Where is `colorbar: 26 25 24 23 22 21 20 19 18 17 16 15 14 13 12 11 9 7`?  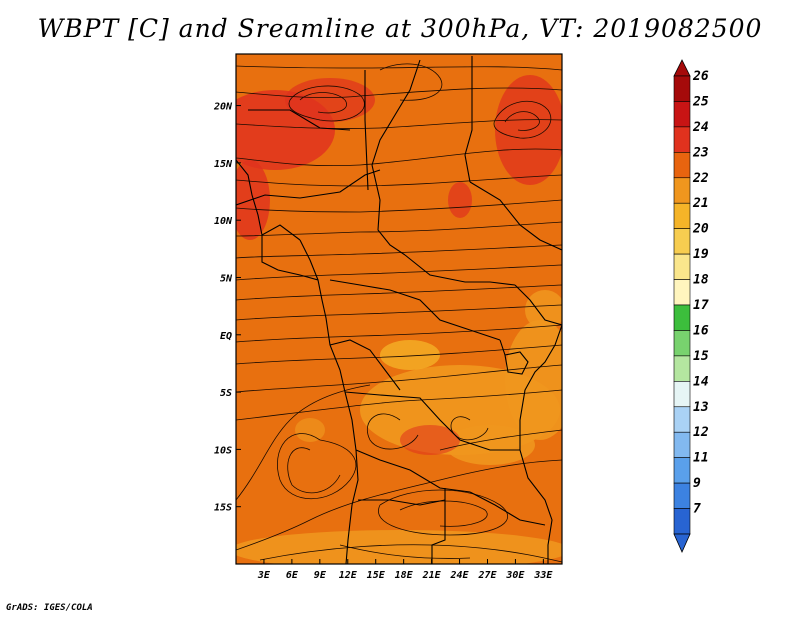 colorbar: 26 25 24 23 22 21 20 19 18 17 16 15 14 13 12 11 9 7 is located at coordinates (691, 306).